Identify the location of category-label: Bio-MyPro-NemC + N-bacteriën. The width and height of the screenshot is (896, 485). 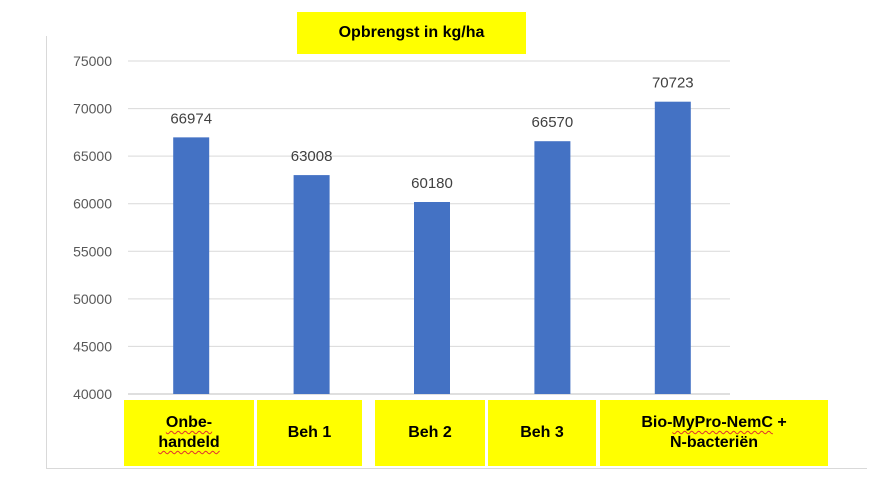
(714, 433).